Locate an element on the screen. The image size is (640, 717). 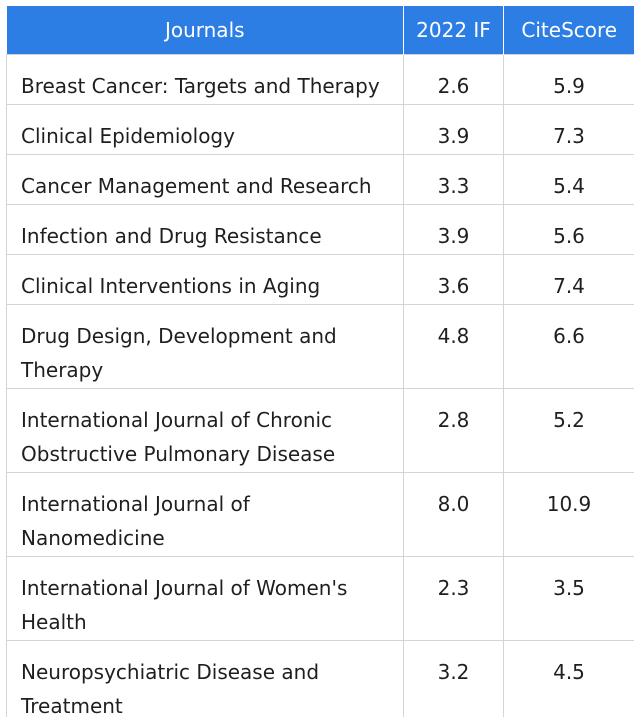
journal-name-cell: Clinical Interventions in Aging is located at coordinates (205, 279).